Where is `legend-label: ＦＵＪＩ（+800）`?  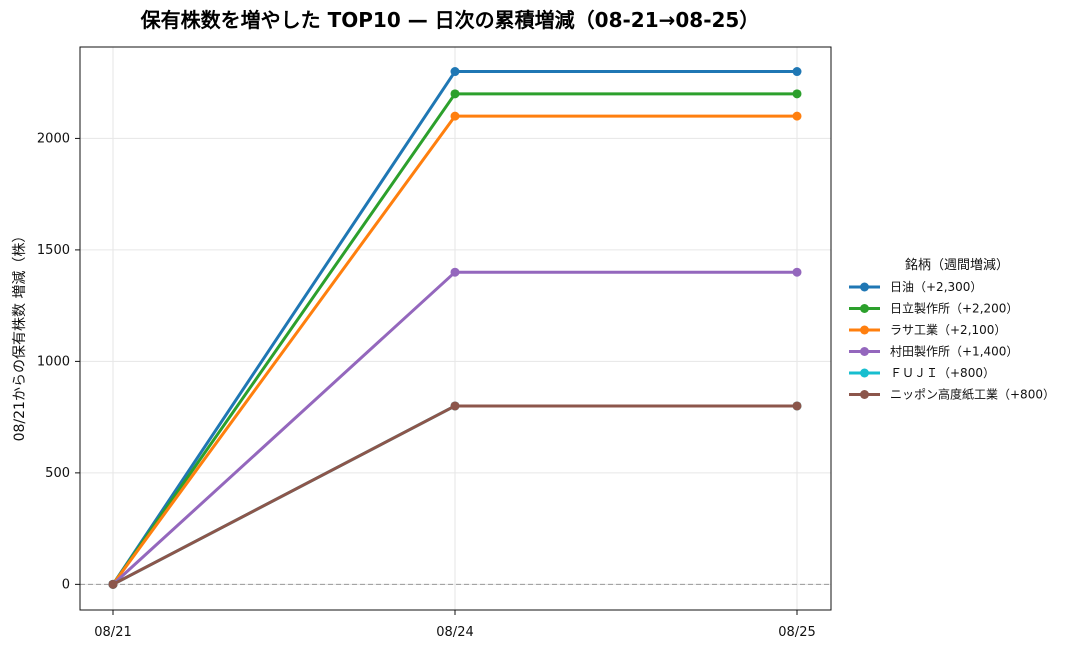
legend-label: ＦＵＪＩ（+800） is located at coordinates (942, 373).